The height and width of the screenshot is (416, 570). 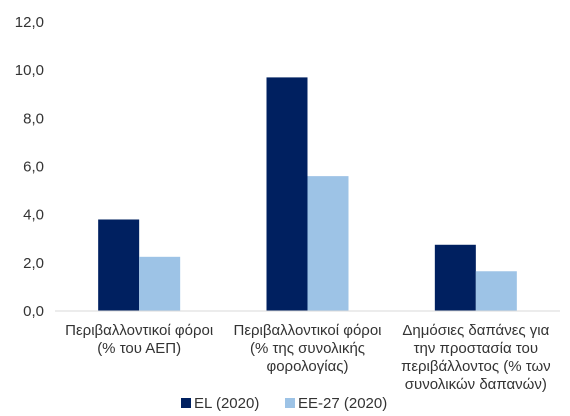 What do you see at coordinates (342, 403) in the screenshot?
I see `legend-label: ΕΕ-27 (2020)` at bounding box center [342, 403].